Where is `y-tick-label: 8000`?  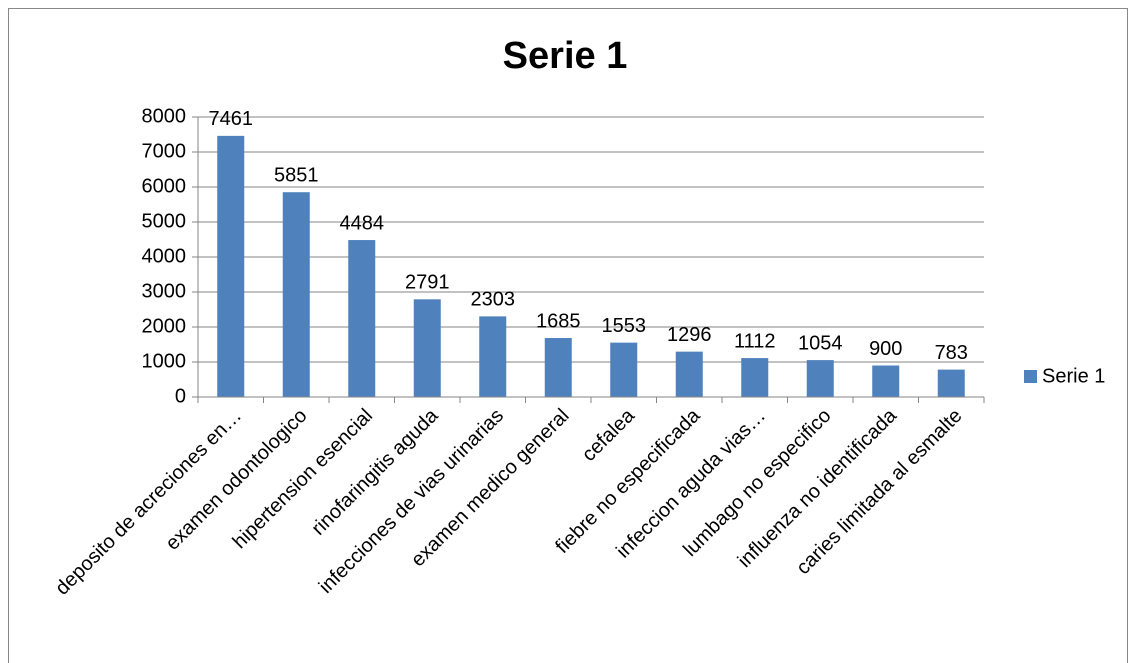 y-tick-label: 8000 is located at coordinates (164, 116).